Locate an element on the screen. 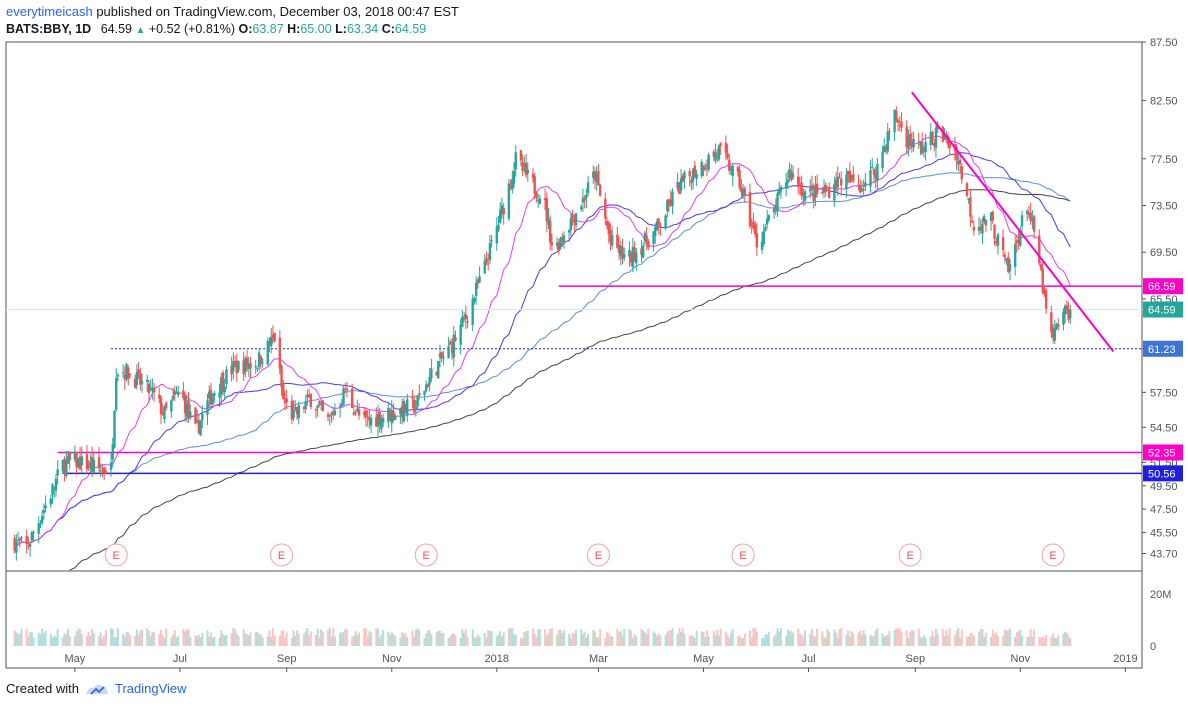  open-value: 63.87 is located at coordinates (268, 29).